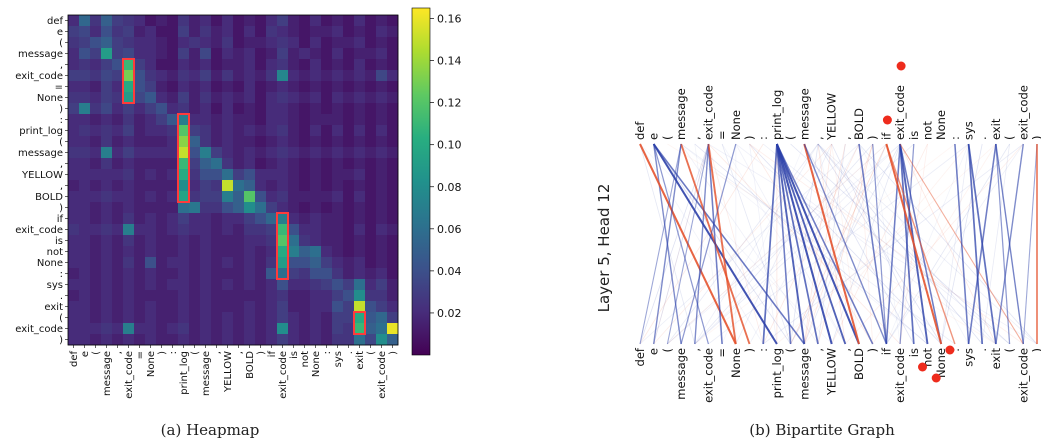  Describe the element at coordinates (261, 353) in the screenshot. I see `heatmap-x-tick-label: )` at that location.